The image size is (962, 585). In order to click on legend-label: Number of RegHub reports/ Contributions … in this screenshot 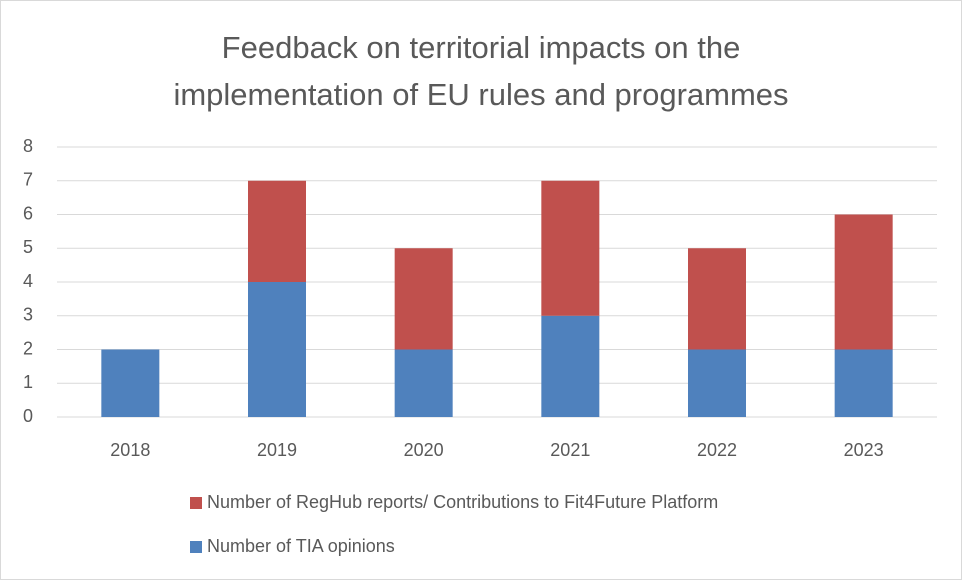, I will do `click(462, 502)`.